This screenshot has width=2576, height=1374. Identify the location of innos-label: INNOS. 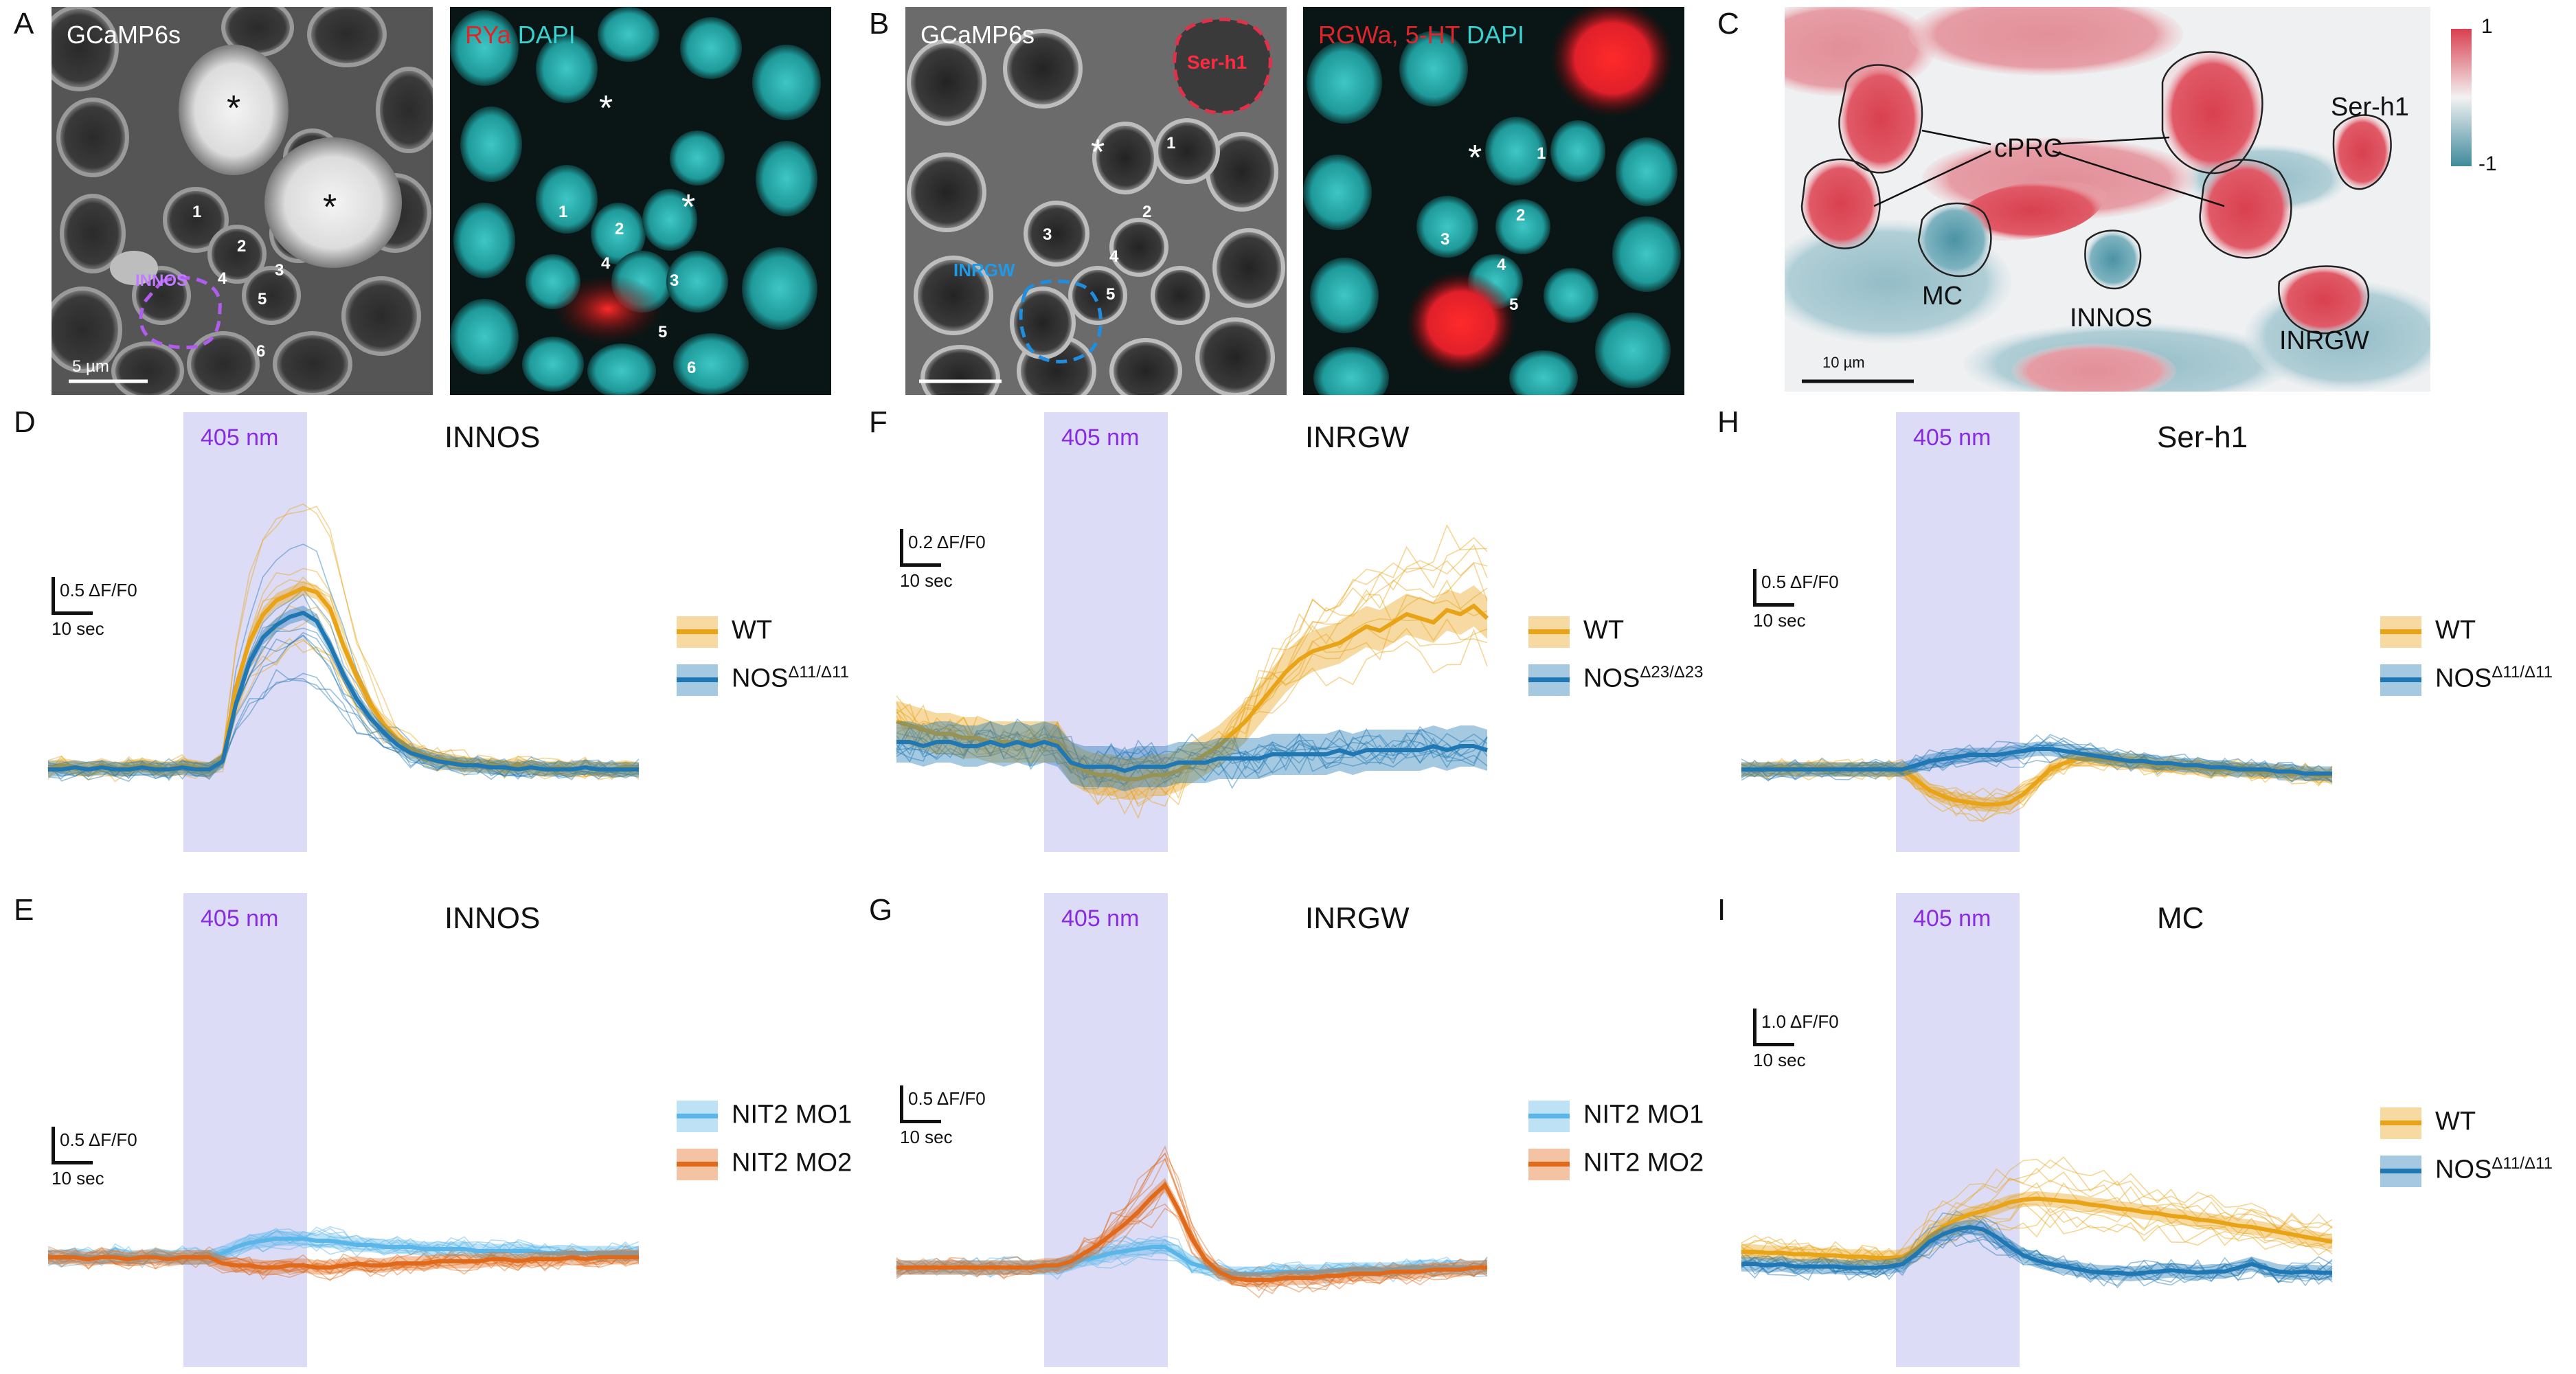
(2111, 318).